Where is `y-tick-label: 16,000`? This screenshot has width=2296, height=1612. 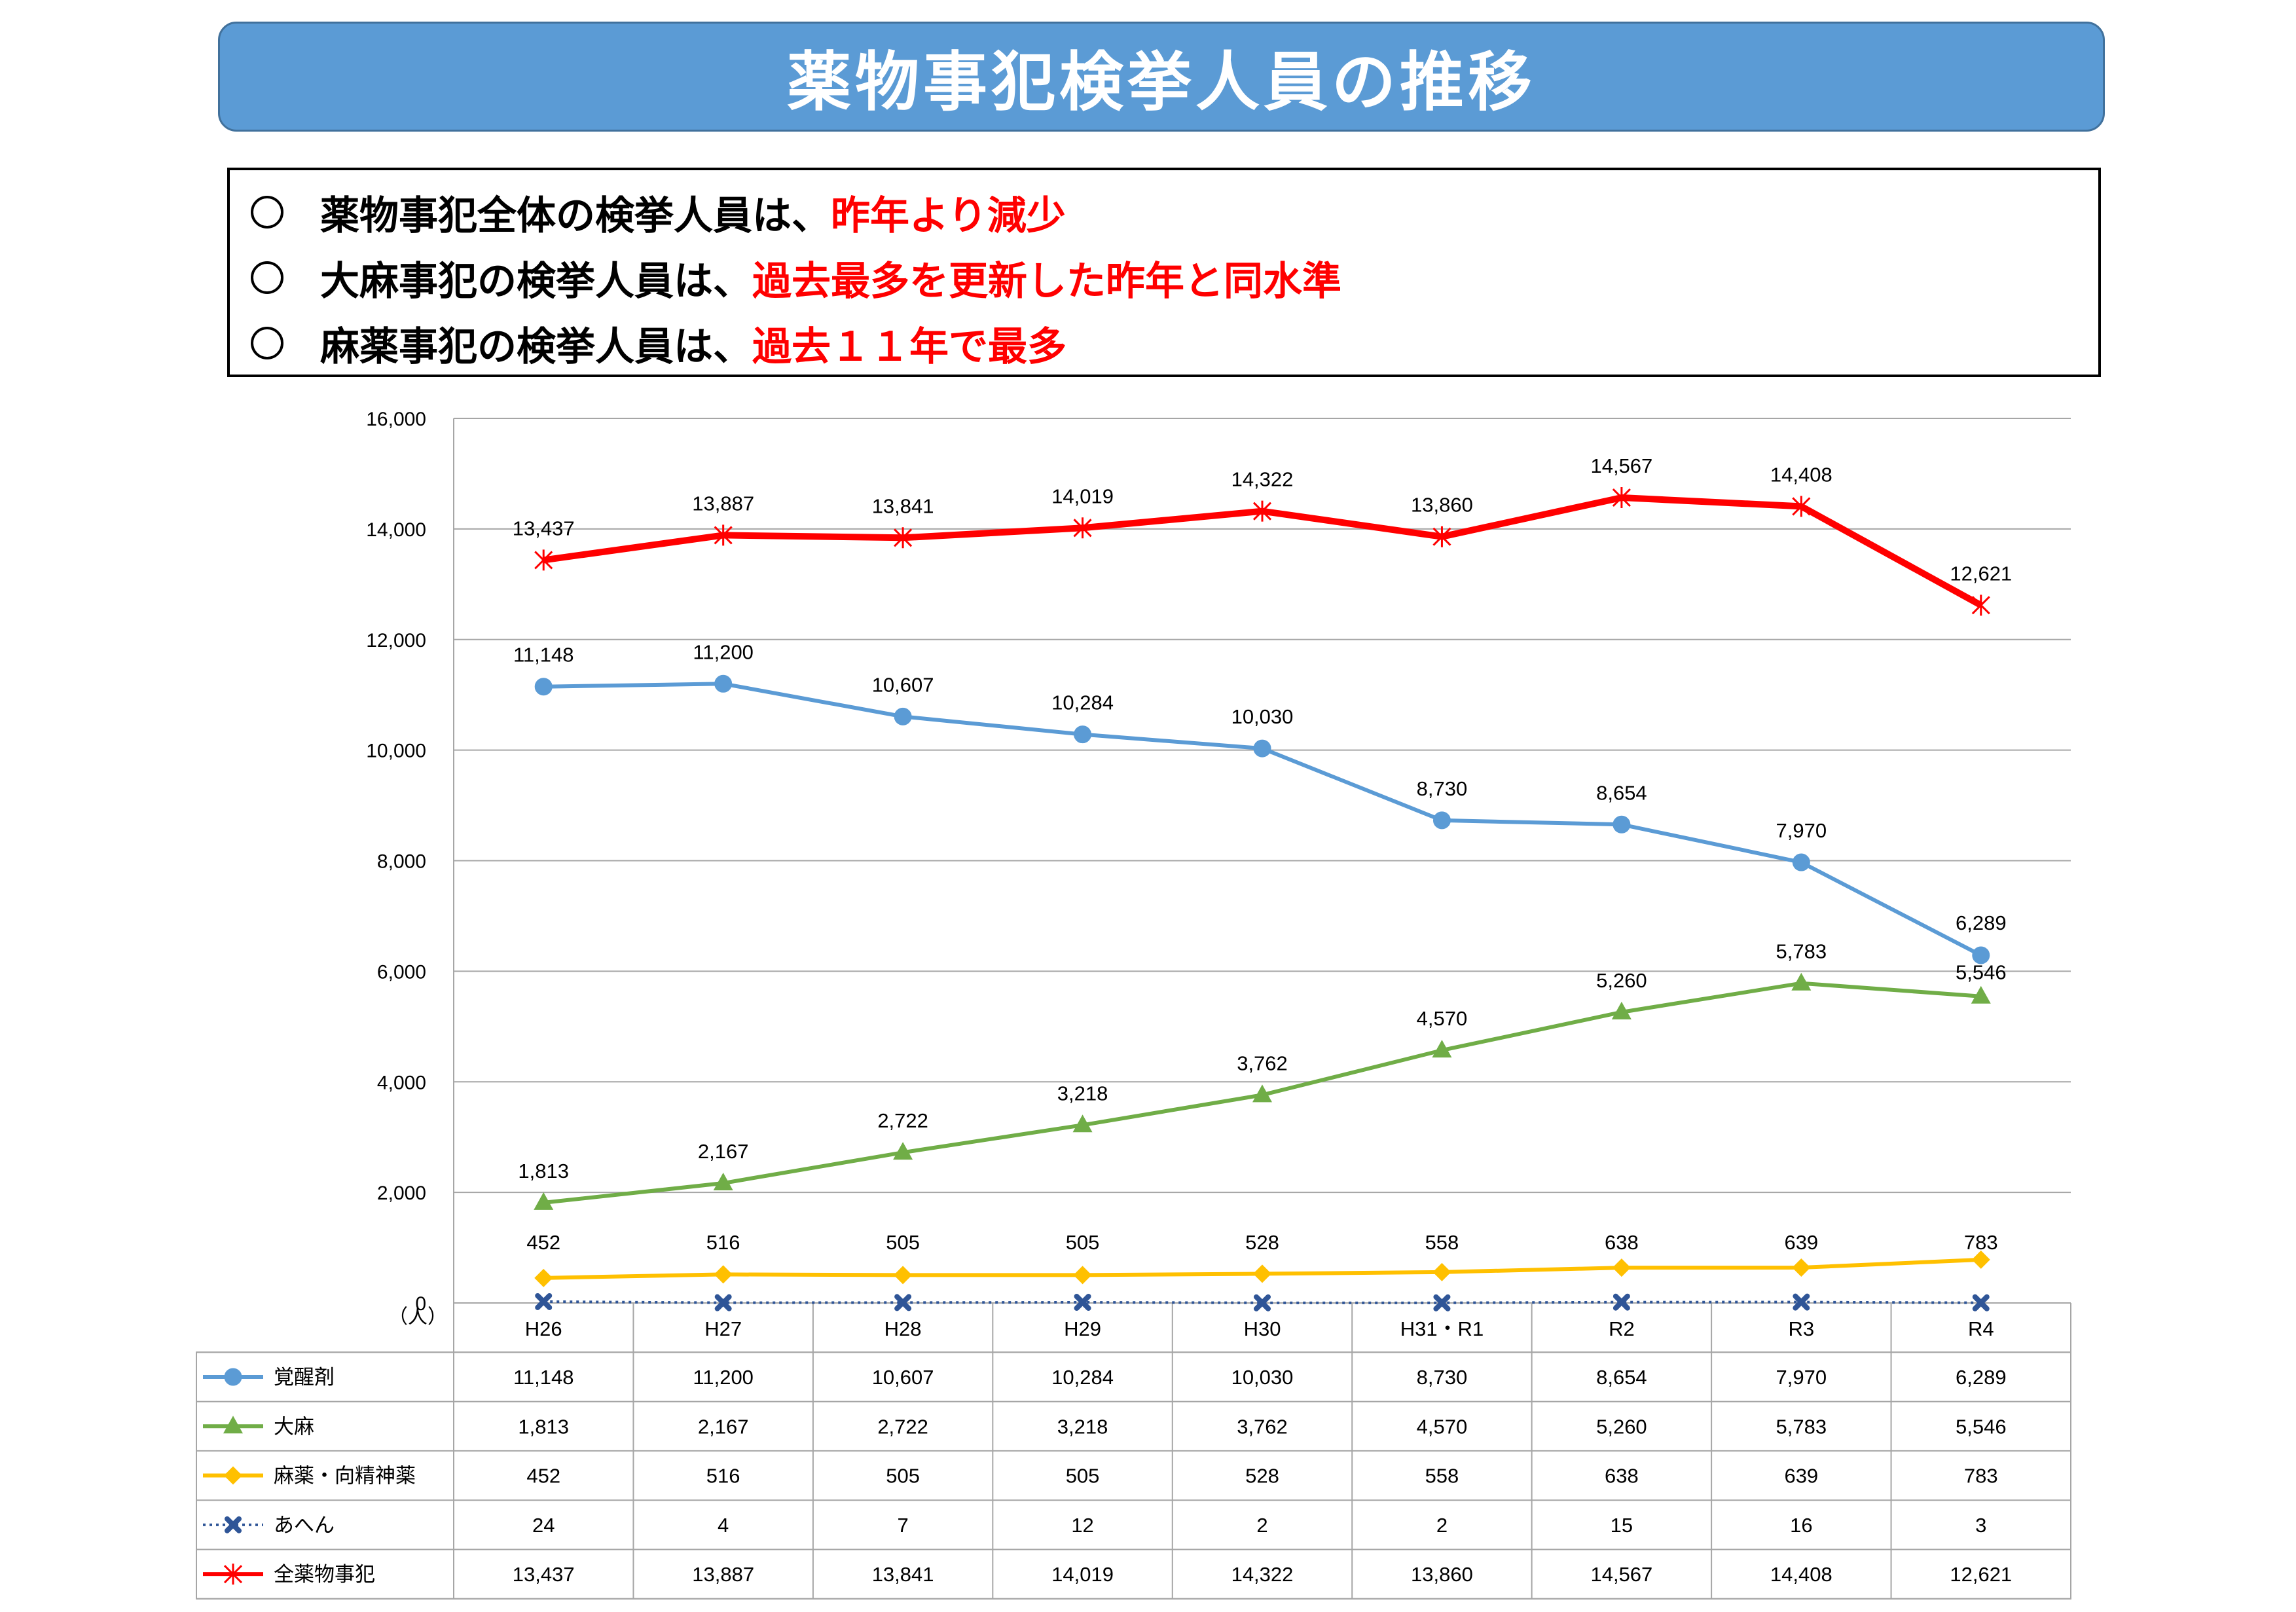
y-tick-label: 16,000 is located at coordinates (396, 419).